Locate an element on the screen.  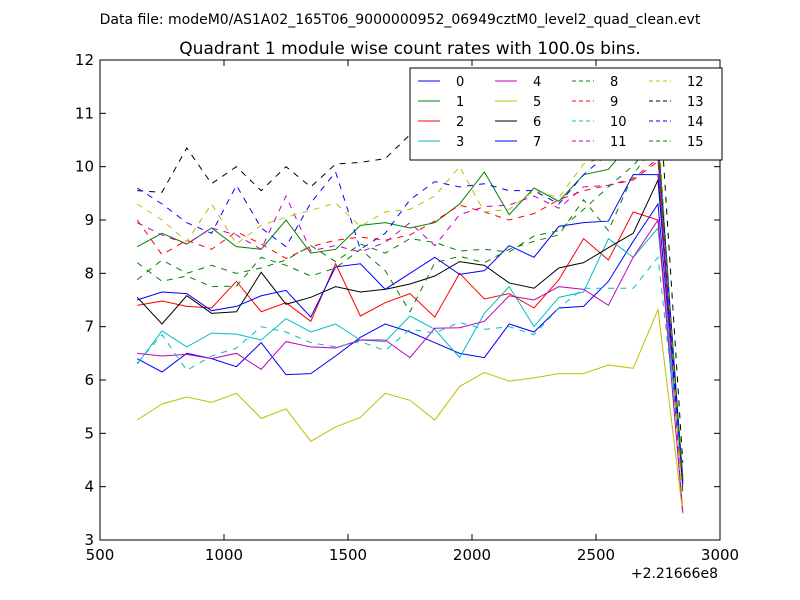
y-tick-label: 4 is located at coordinates (89, 487).